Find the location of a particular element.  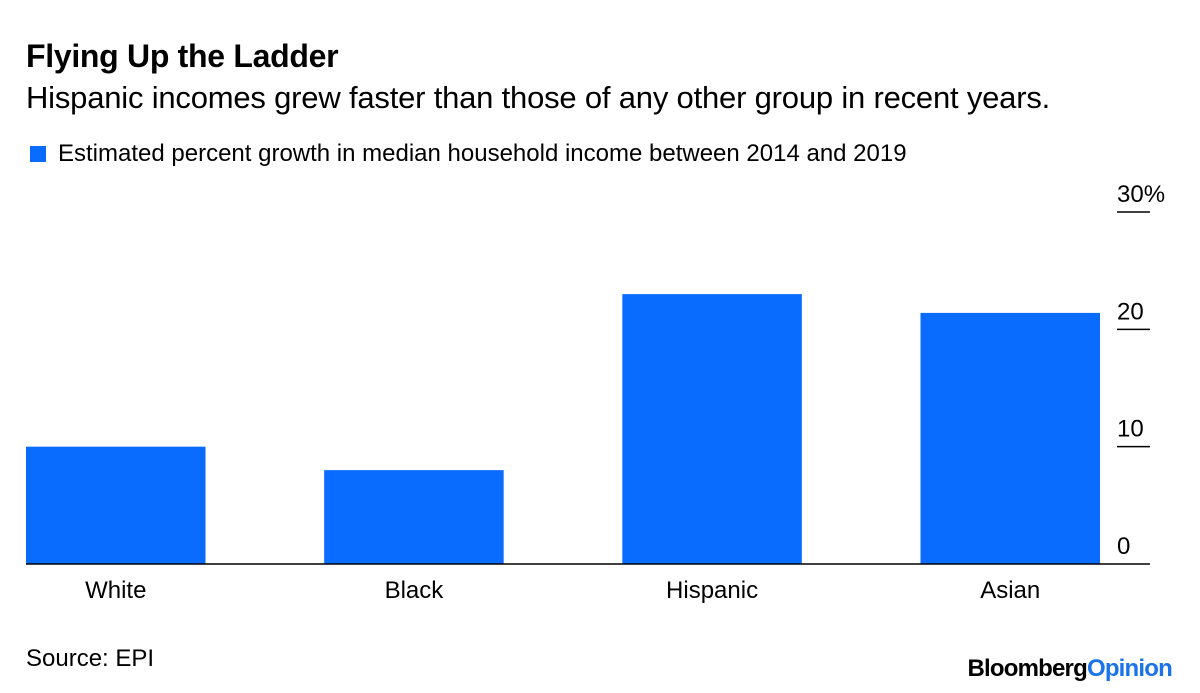

y-tick-label-10: 10 is located at coordinates (1130, 429).